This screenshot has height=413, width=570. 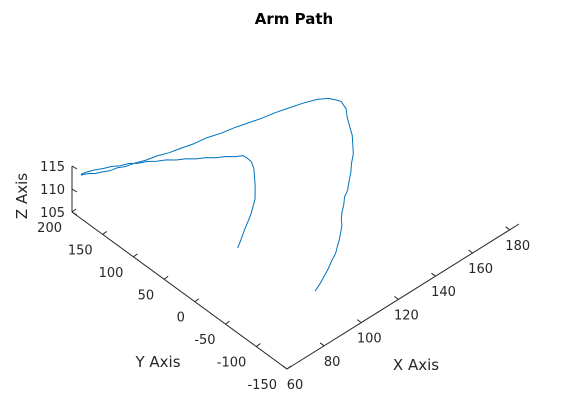 What do you see at coordinates (332, 362) in the screenshot?
I see `x-tick-label: 80` at bounding box center [332, 362].